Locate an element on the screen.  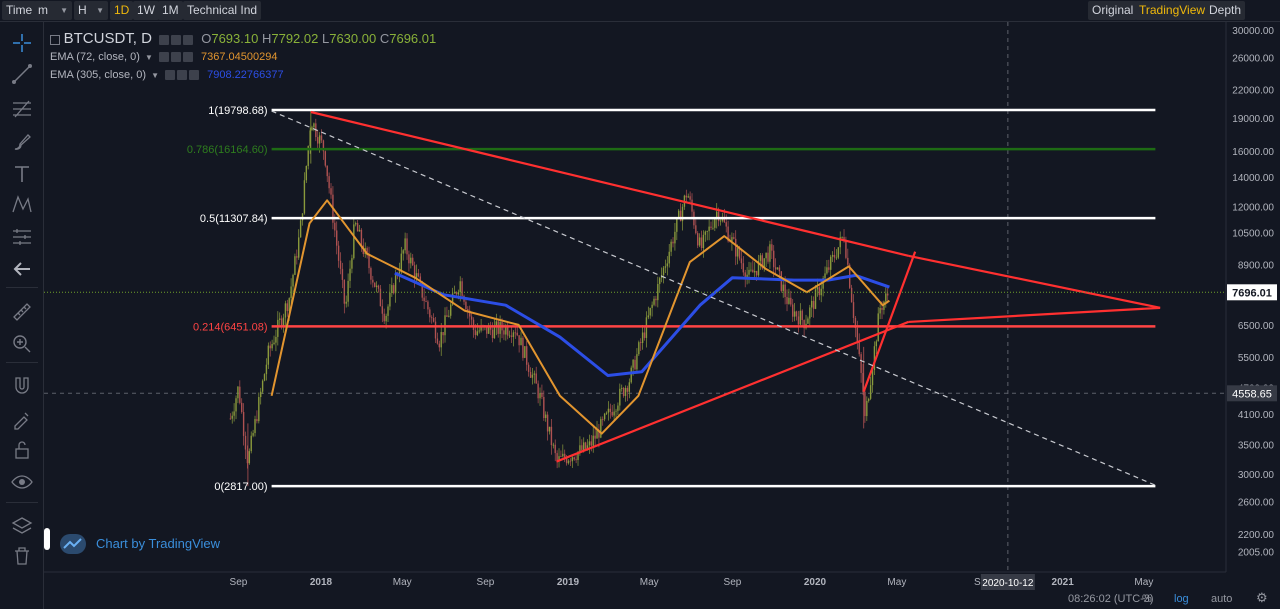
view-original-button: Original is located at coordinates (1113, 10).